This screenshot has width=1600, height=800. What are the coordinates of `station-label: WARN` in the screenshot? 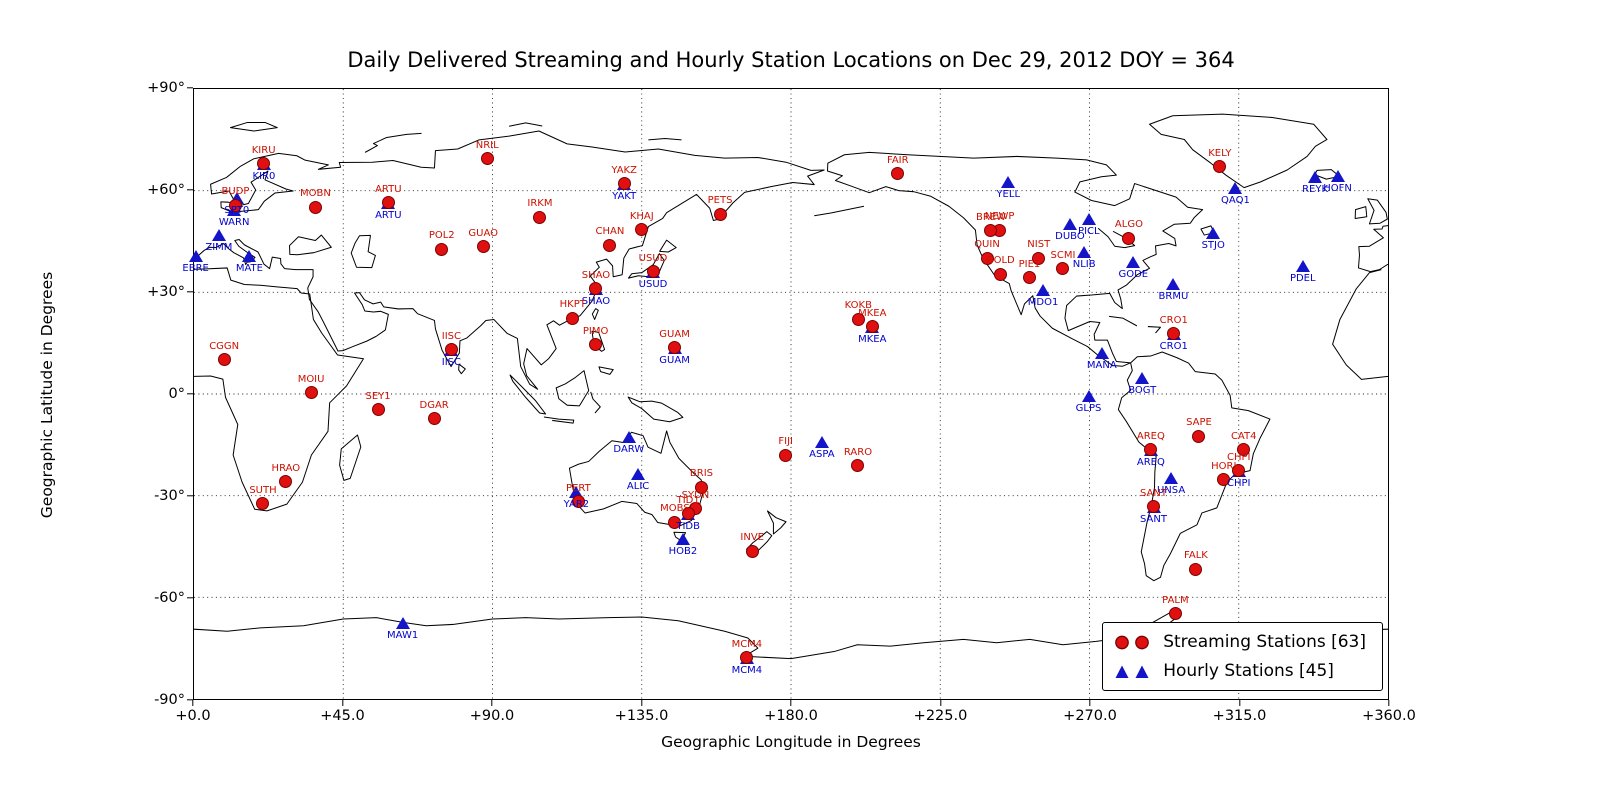 It's located at (234, 223).